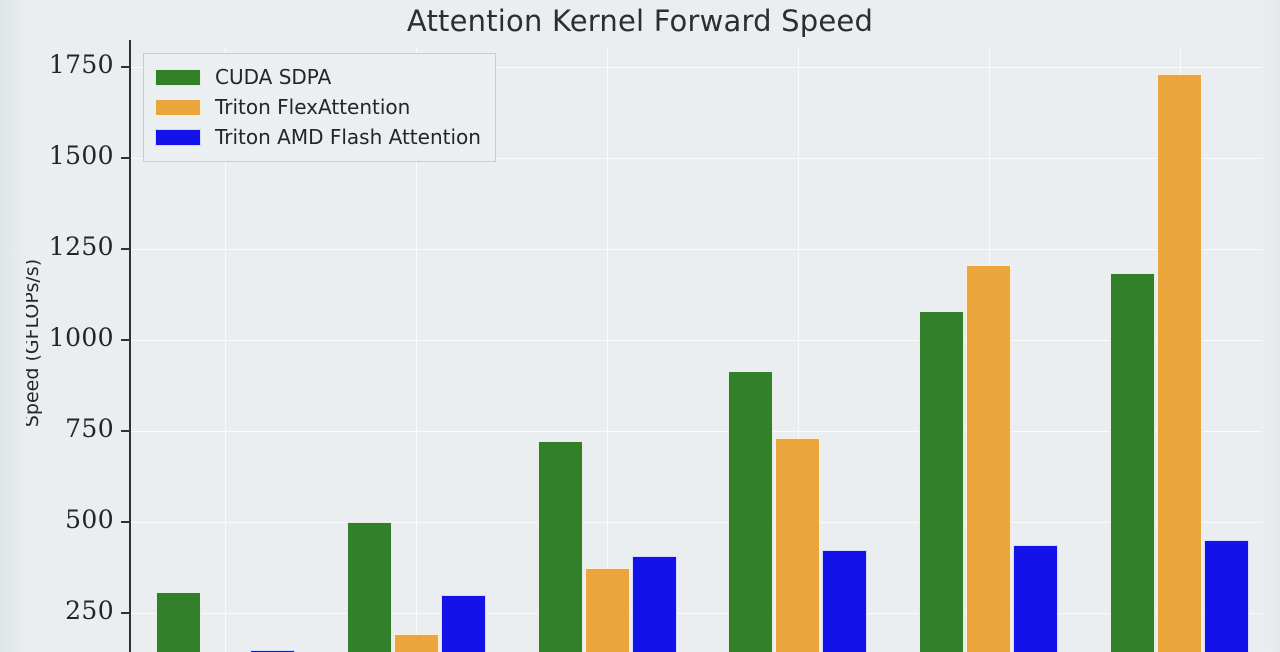  Describe the element at coordinates (32, 343) in the screenshot. I see `y-axis-label: Speed (GFLOPs/s)` at that location.